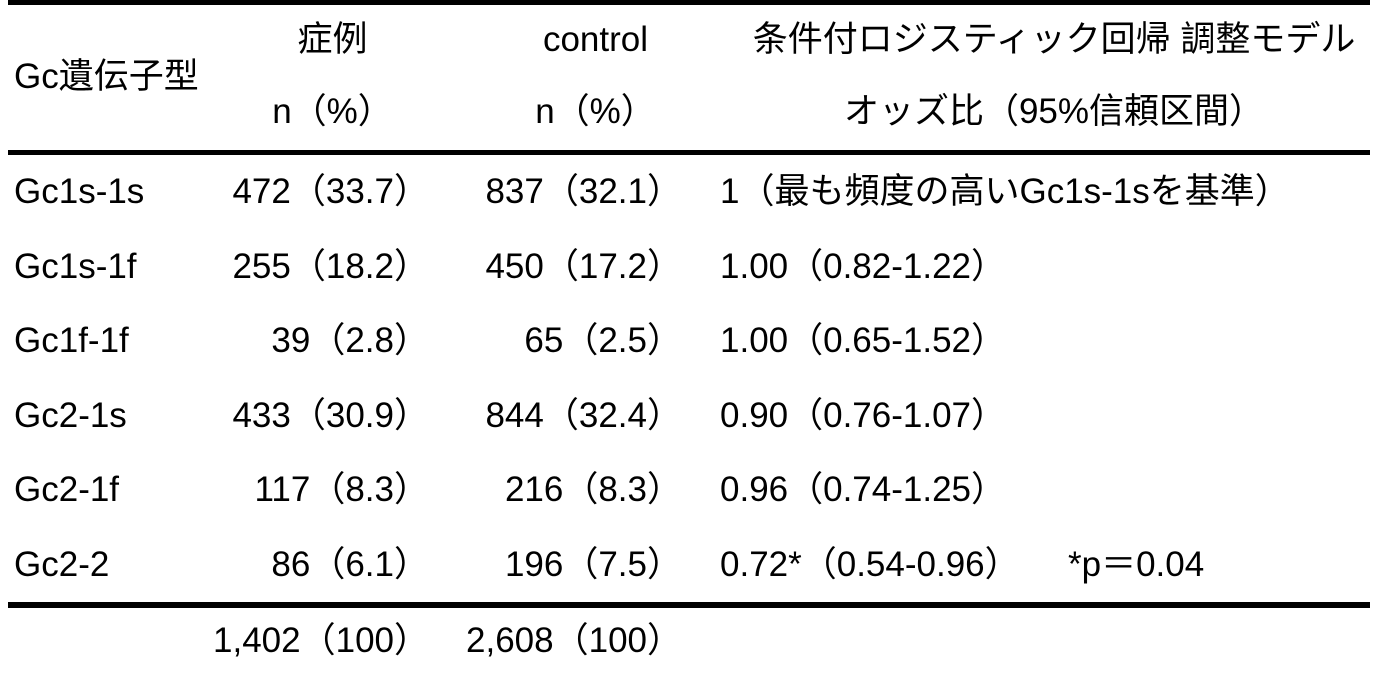 The height and width of the screenshot is (676, 1378). I want to click on control-cell: 216（8.3）, so click(593, 489).